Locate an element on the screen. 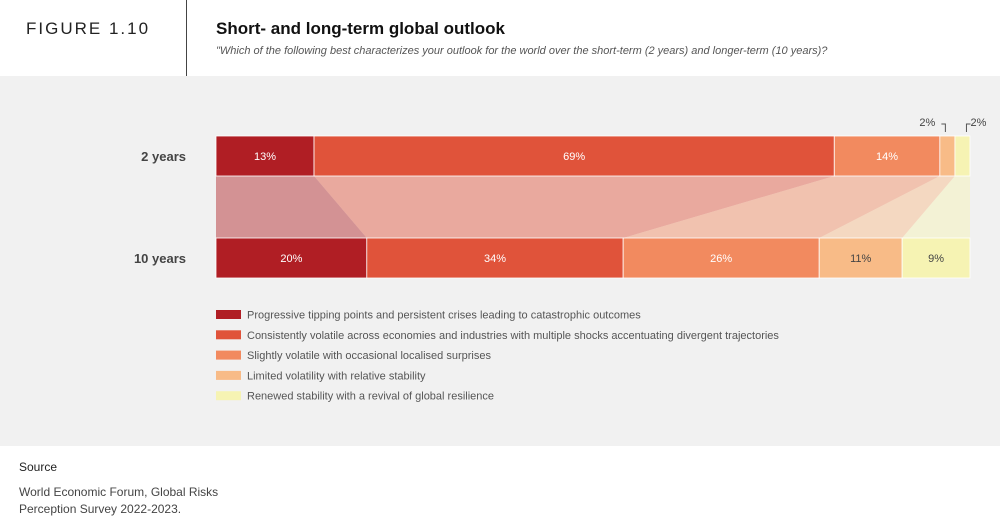 The height and width of the screenshot is (525, 1000). data-label: 34% is located at coordinates (495, 259).